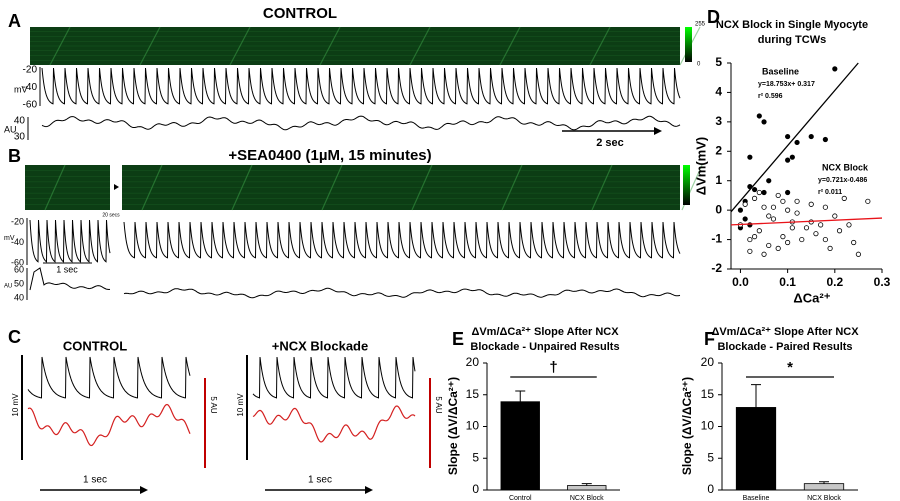 This screenshot has height=501, width=900. What do you see at coordinates (824, 498) in the screenshot?
I see `x-tick-label: NCX Block` at bounding box center [824, 498].